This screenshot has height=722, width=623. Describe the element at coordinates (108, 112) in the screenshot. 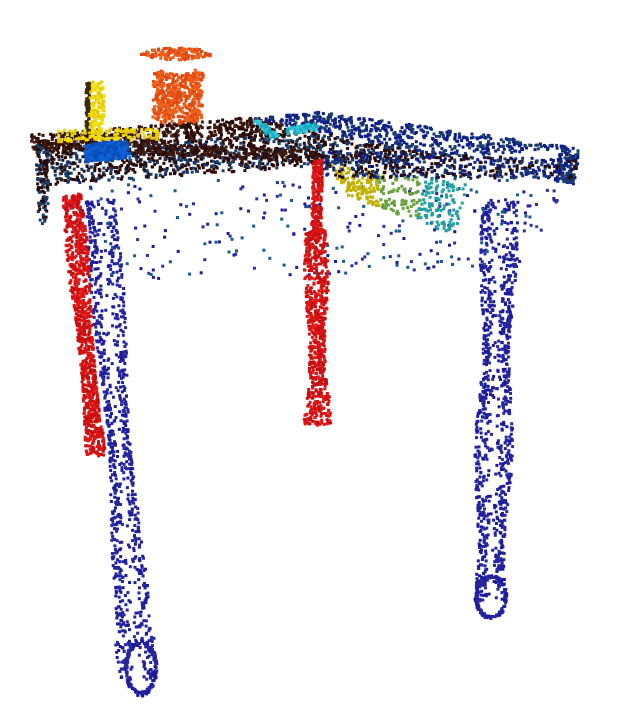

I see `yellow-board-points` at that location.